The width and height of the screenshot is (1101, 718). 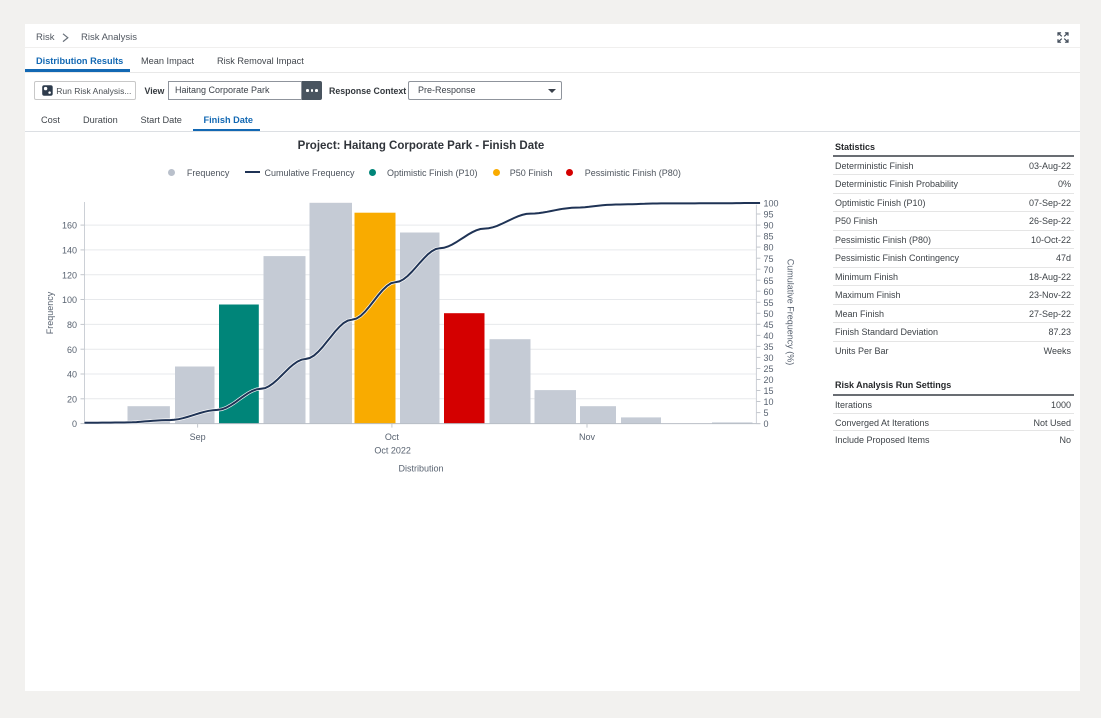 What do you see at coordinates (769, 369) in the screenshot?
I see `svg-text: 25` at bounding box center [769, 369].